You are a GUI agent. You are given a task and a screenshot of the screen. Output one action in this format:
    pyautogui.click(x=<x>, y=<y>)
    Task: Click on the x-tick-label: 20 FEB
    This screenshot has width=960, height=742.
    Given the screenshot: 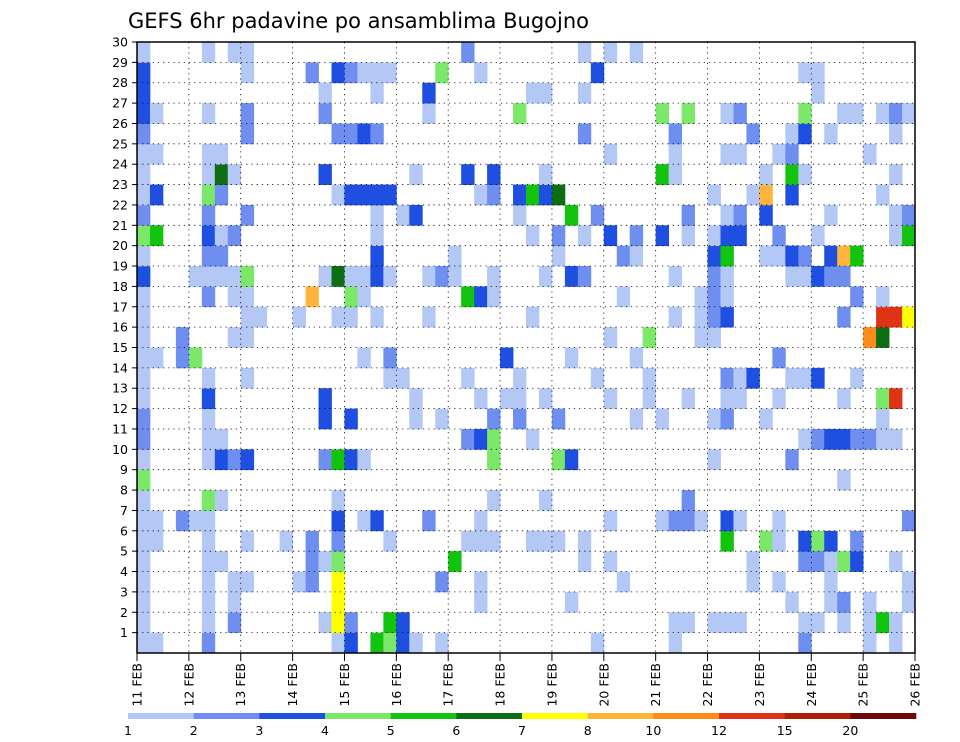 What is the action you would take?
    pyautogui.click(x=603, y=685)
    